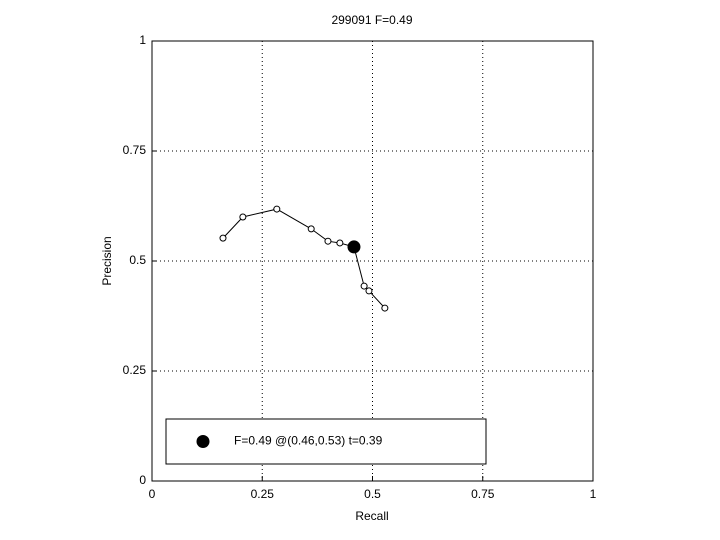  What do you see at coordinates (308, 441) in the screenshot?
I see `legend-label: F=0.49 @(0.46,0.53) t=0.39` at bounding box center [308, 441].